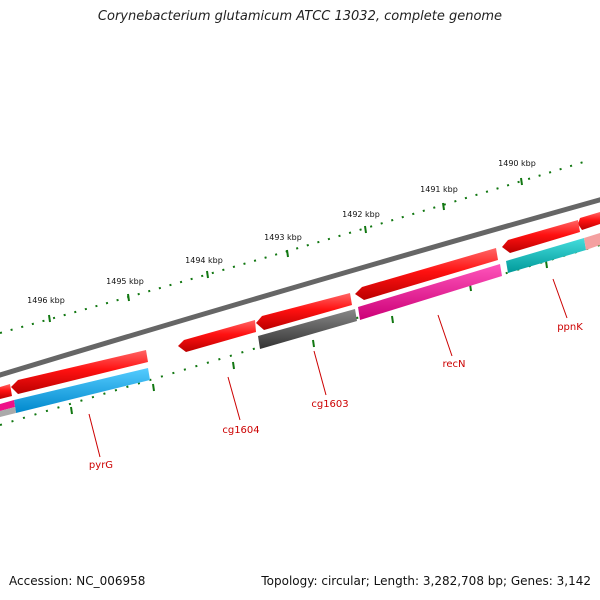 This screenshot has width=600, height=600. I want to click on gene-feature-grey-left, so click(8, 412).